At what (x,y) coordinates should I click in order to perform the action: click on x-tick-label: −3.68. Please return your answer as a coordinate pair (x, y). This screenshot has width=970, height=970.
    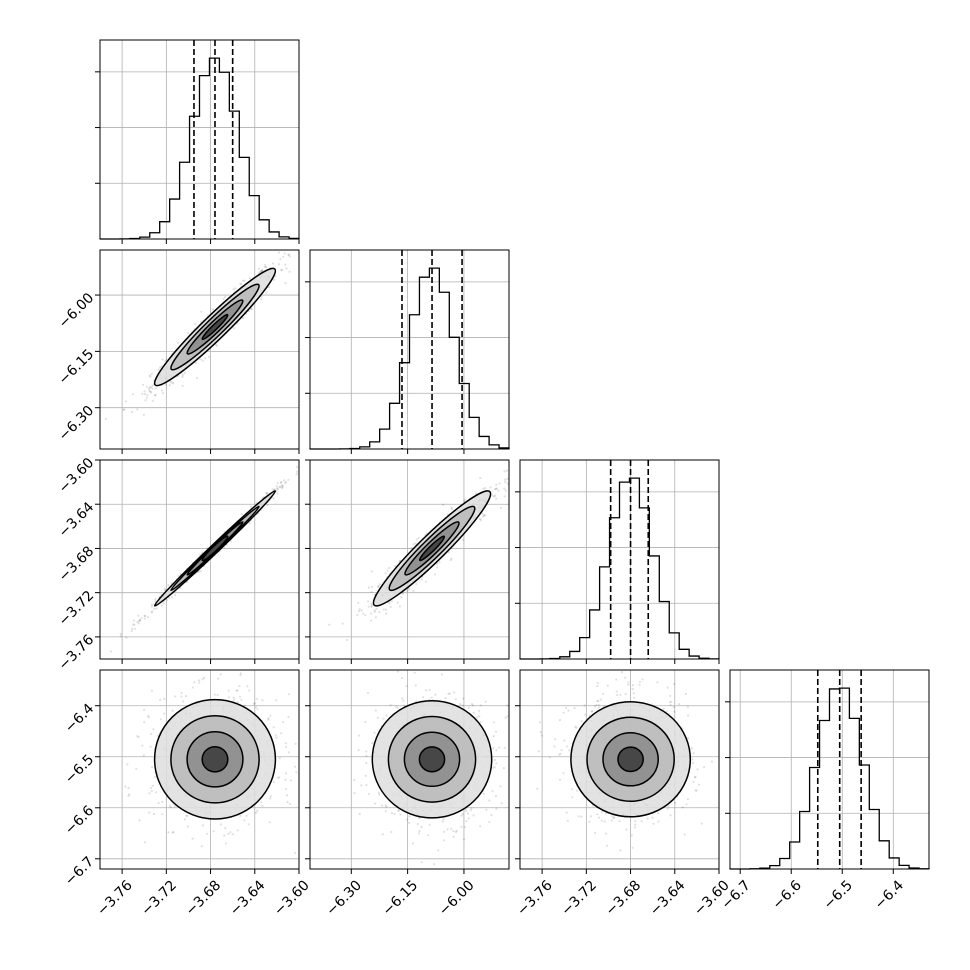
    Looking at the image, I should click on (204, 898).